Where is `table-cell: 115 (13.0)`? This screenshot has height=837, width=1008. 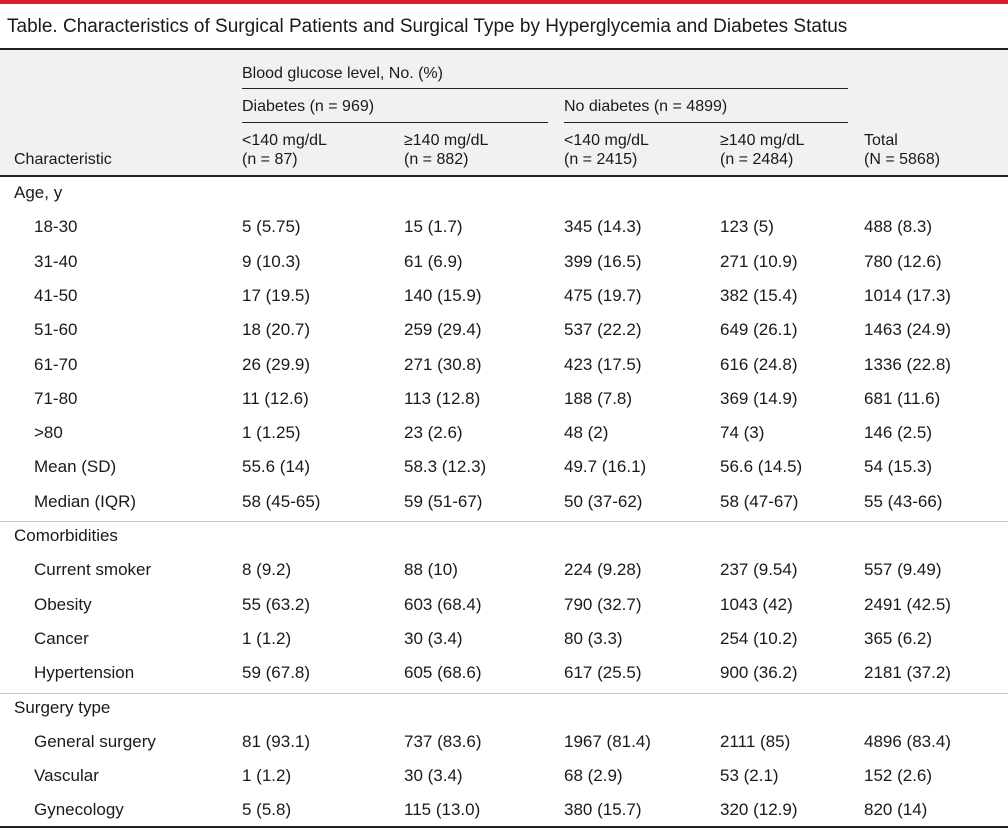 table-cell: 115 (13.0) is located at coordinates (442, 810).